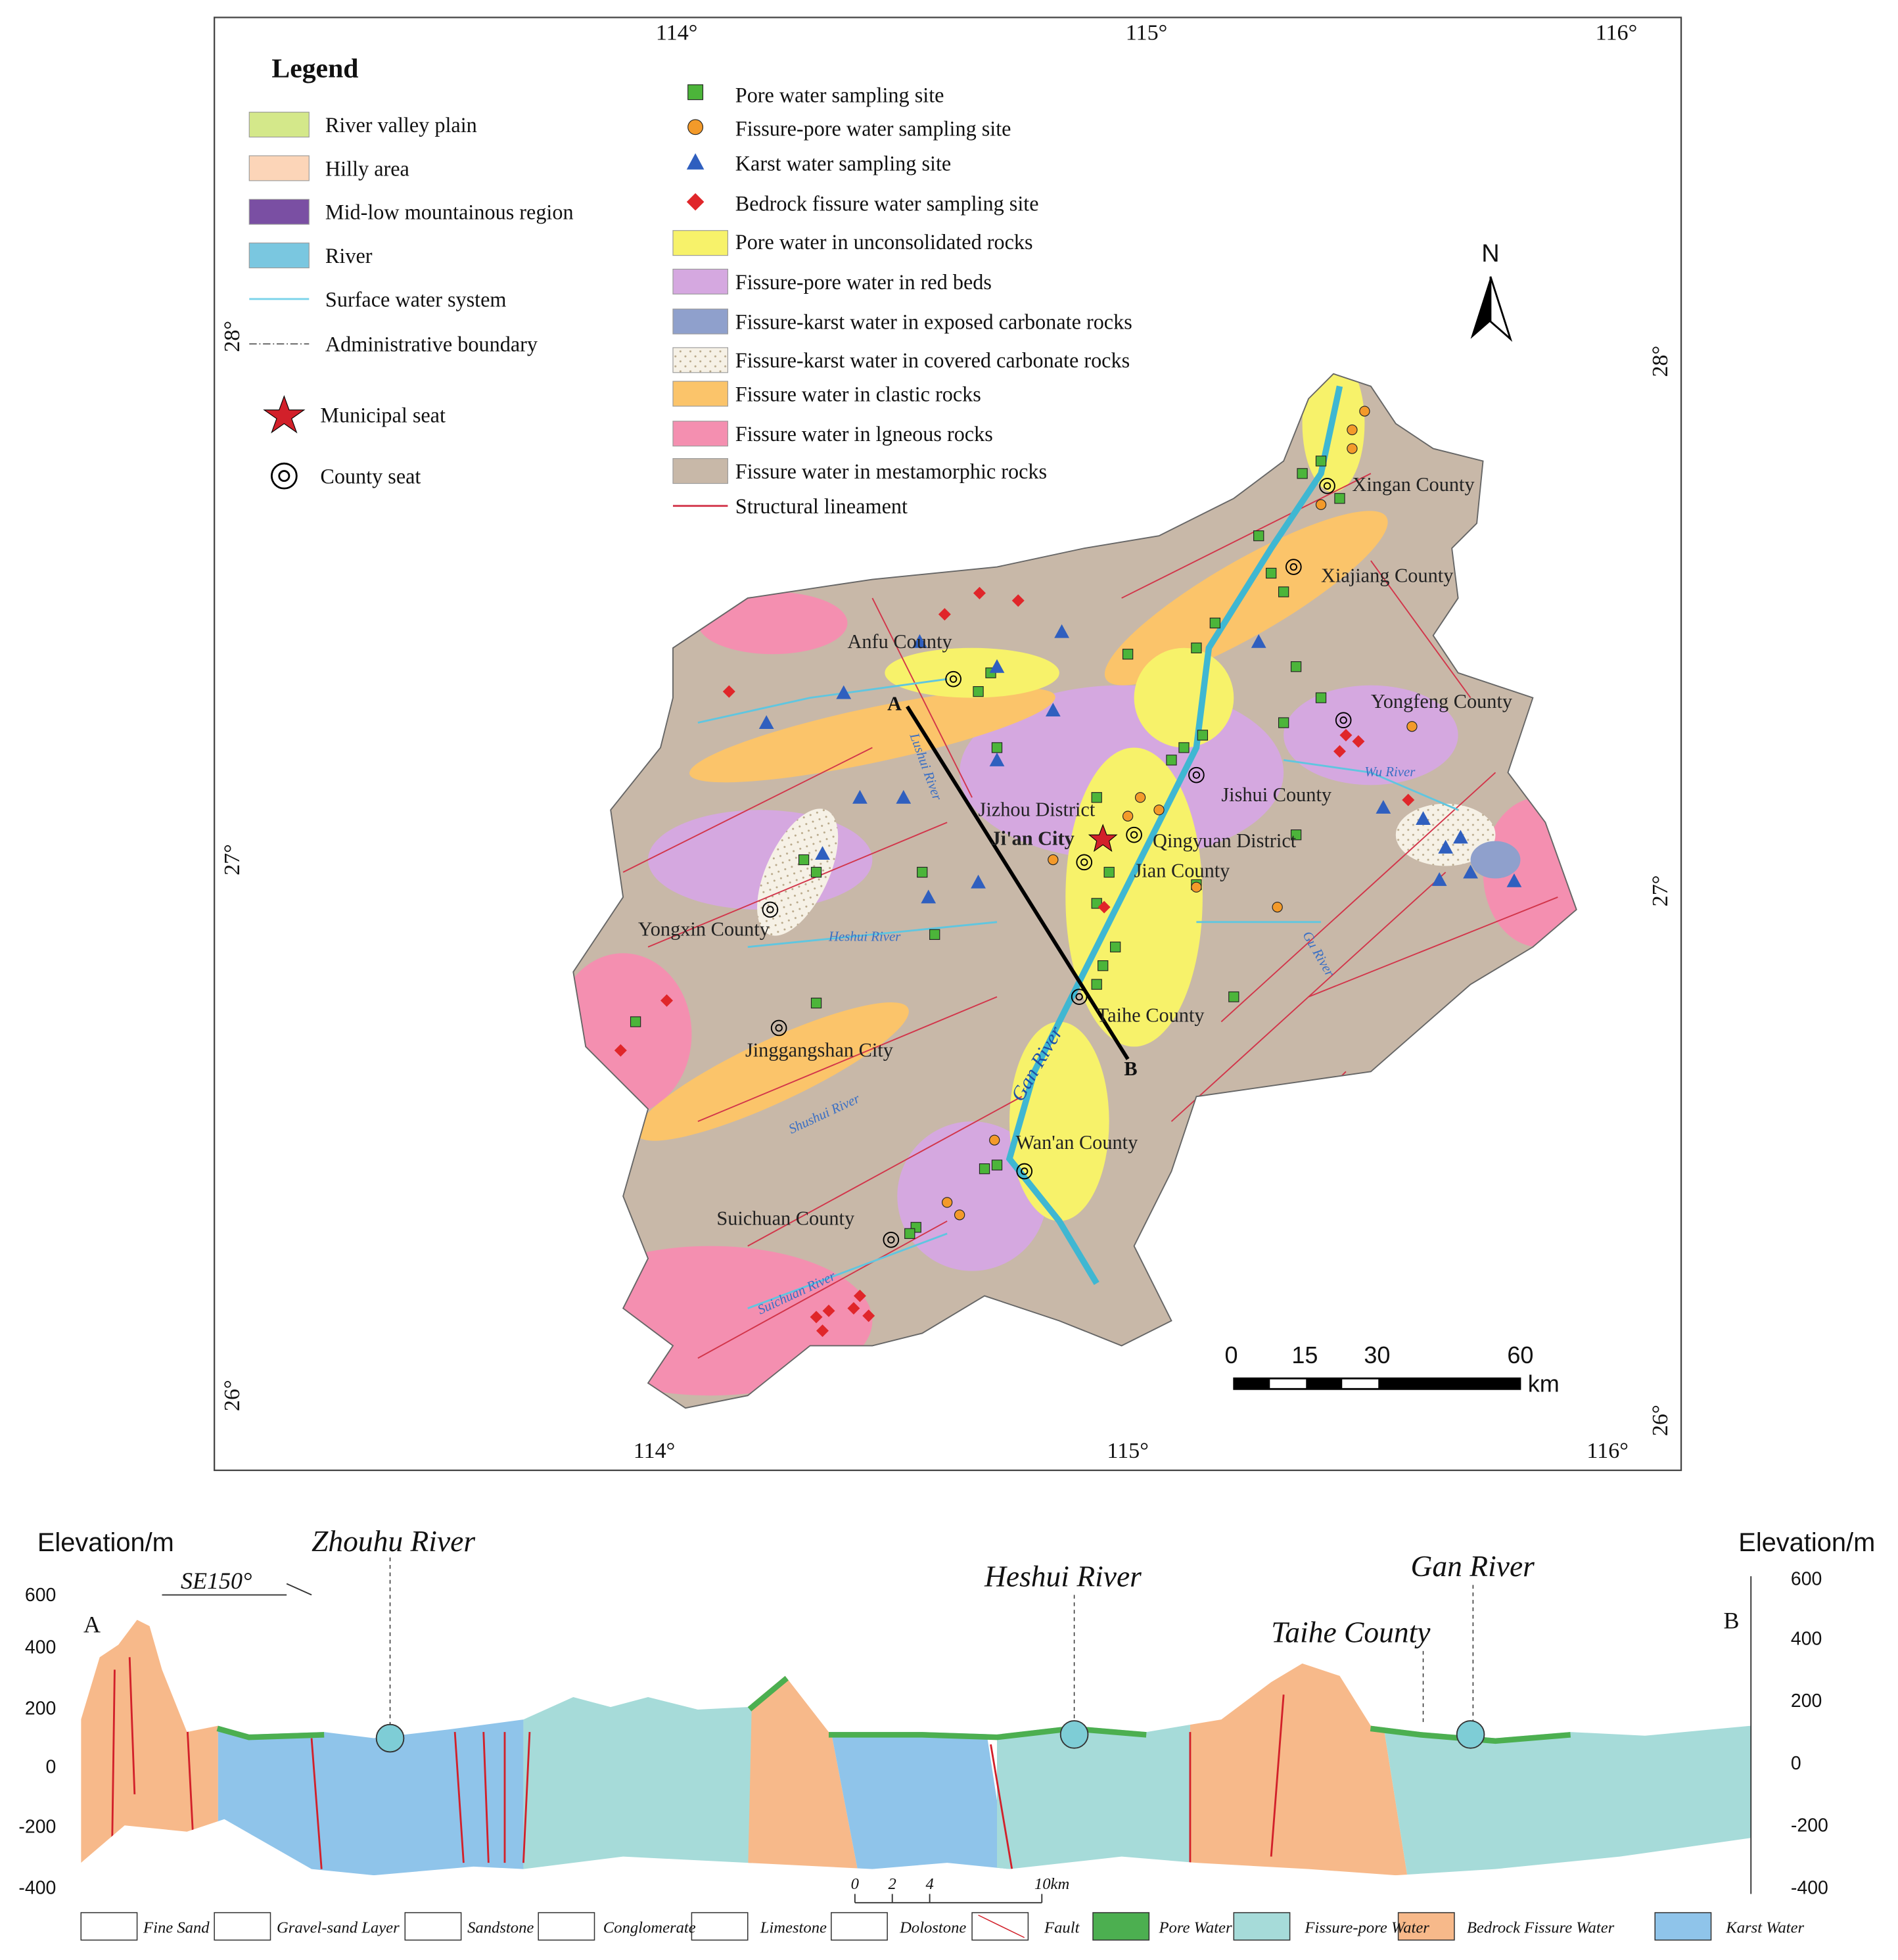 This screenshot has width=1898, height=1960. What do you see at coordinates (1732, 1621) in the screenshot?
I see `section-end: B` at bounding box center [1732, 1621].